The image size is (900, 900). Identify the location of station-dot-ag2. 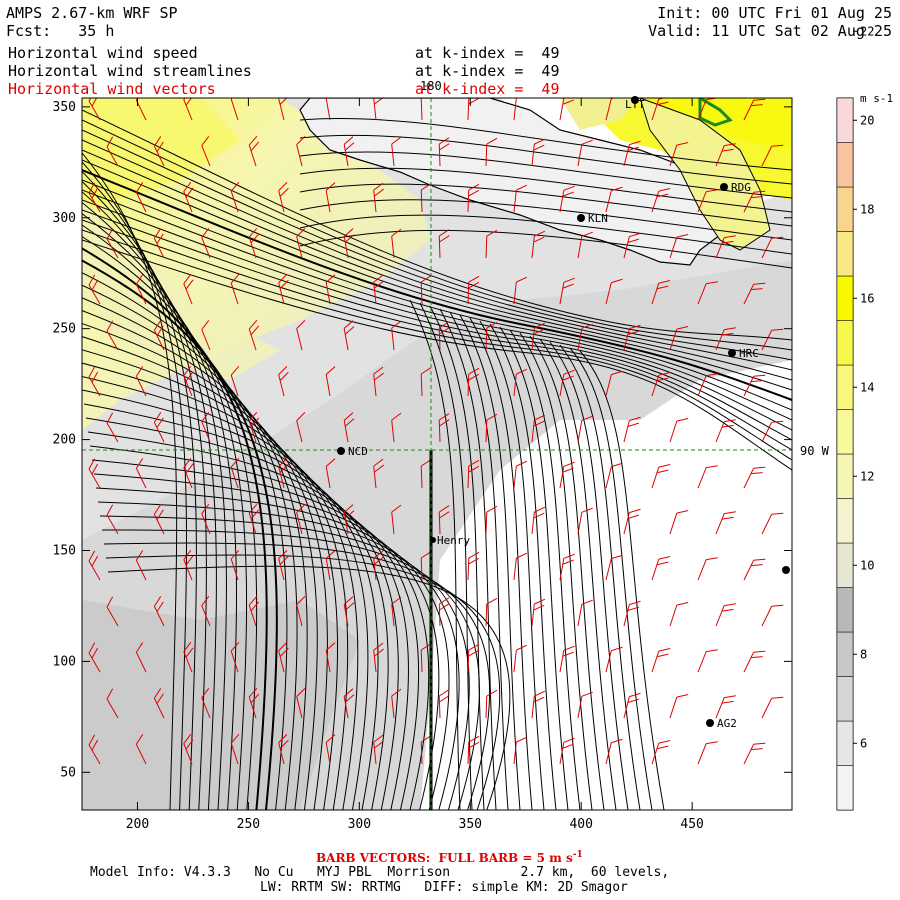
(710, 723).